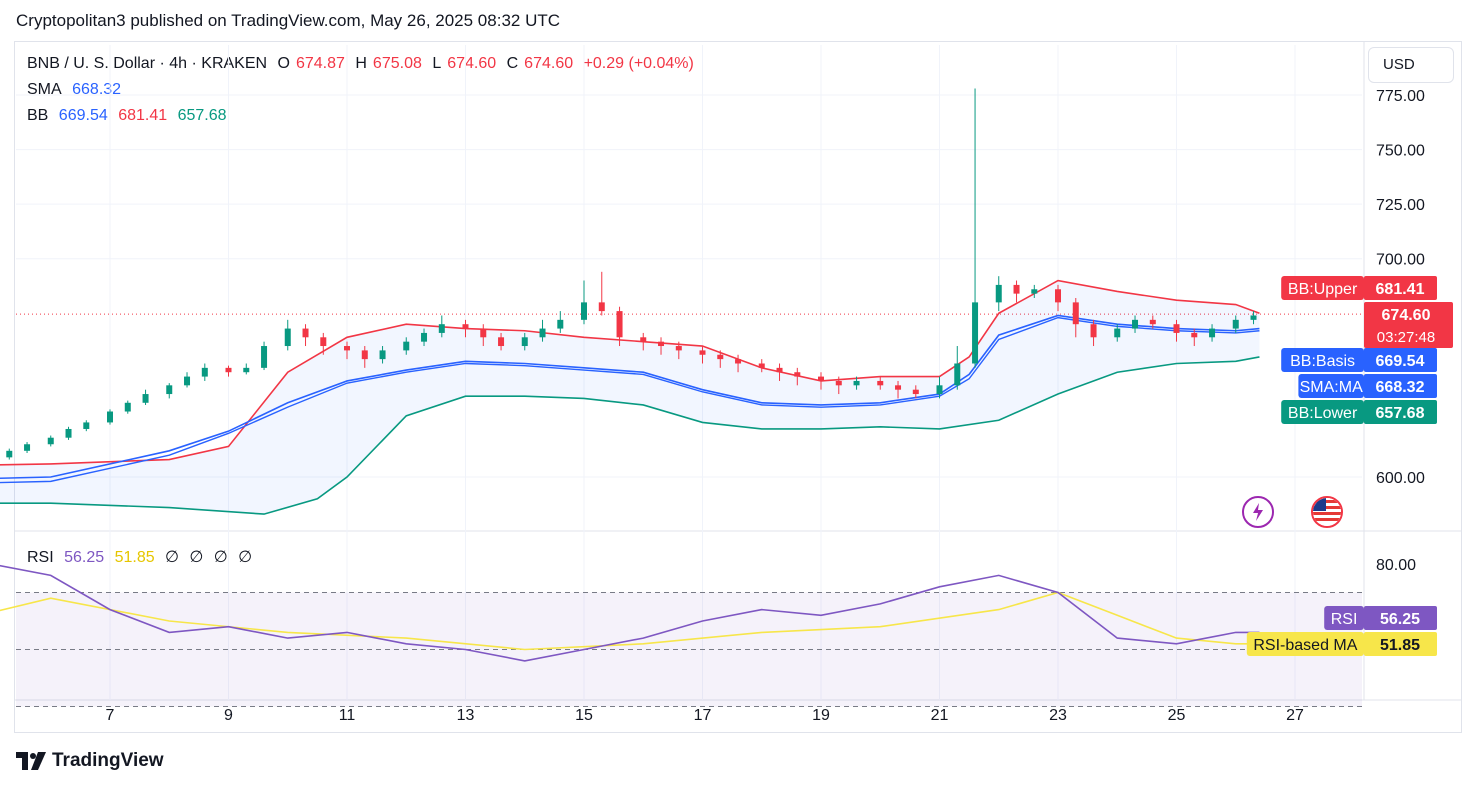  I want to click on last-price-tag, so click(1408, 325).